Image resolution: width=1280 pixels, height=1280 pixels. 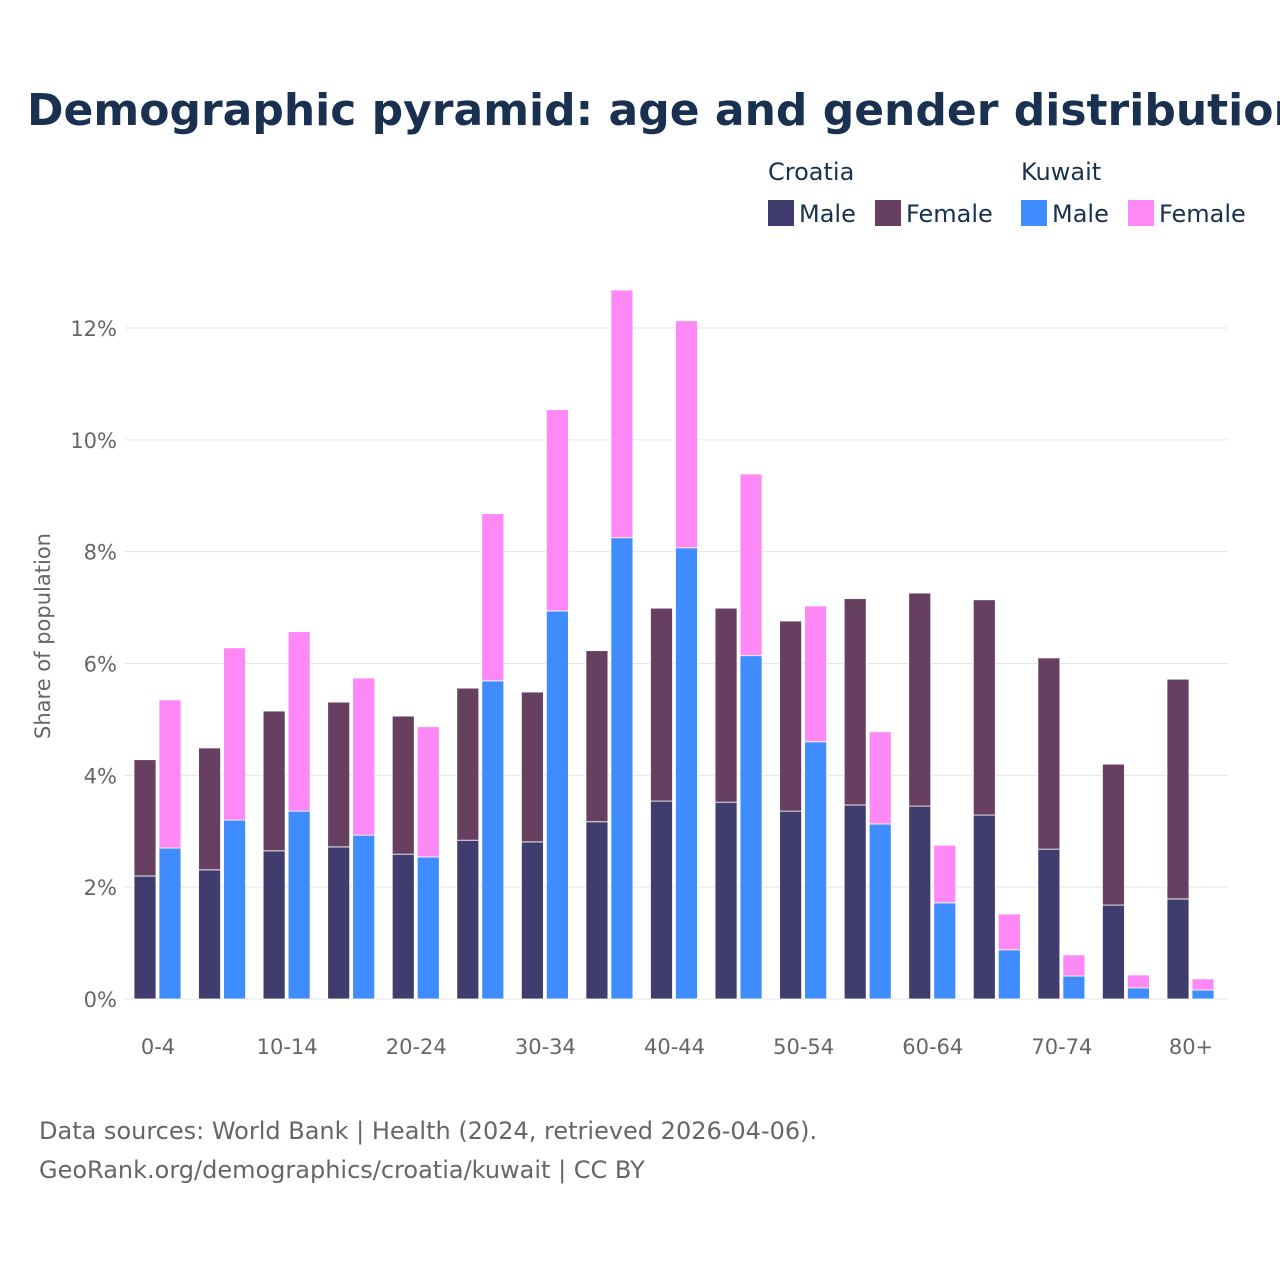 I want to click on x-tick-label: 70-74, so click(x=1061, y=1047).